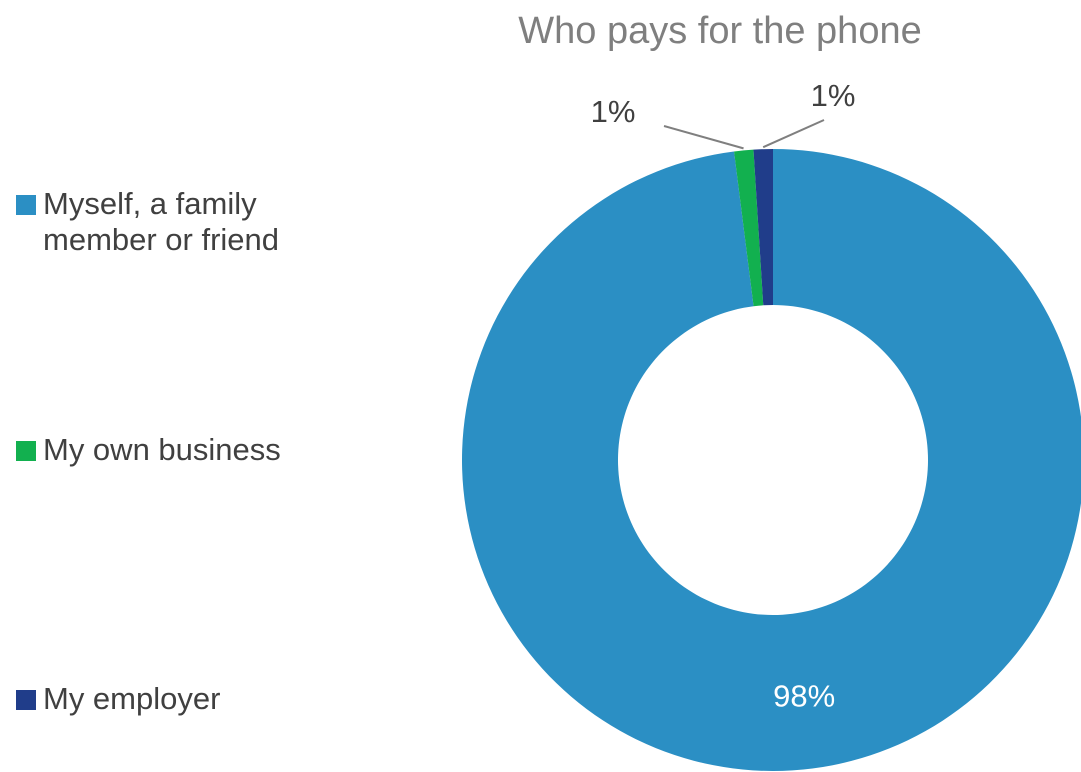  I want to click on legend-label-myself: Myself, a family member or friend, so click(161, 221).